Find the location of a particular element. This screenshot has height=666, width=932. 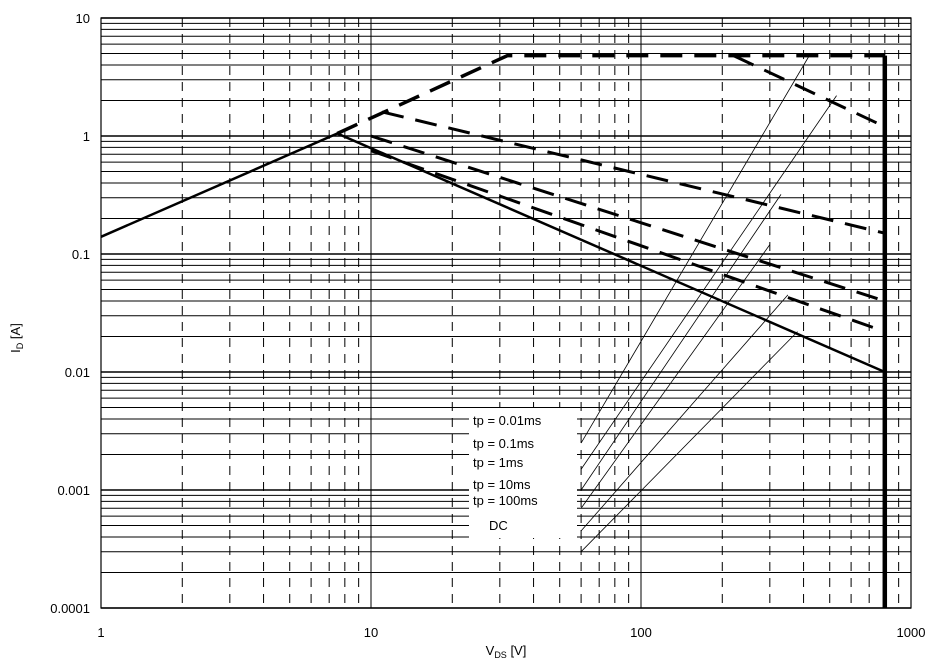

y-tick-label: 0.001 is located at coordinates (73, 490).